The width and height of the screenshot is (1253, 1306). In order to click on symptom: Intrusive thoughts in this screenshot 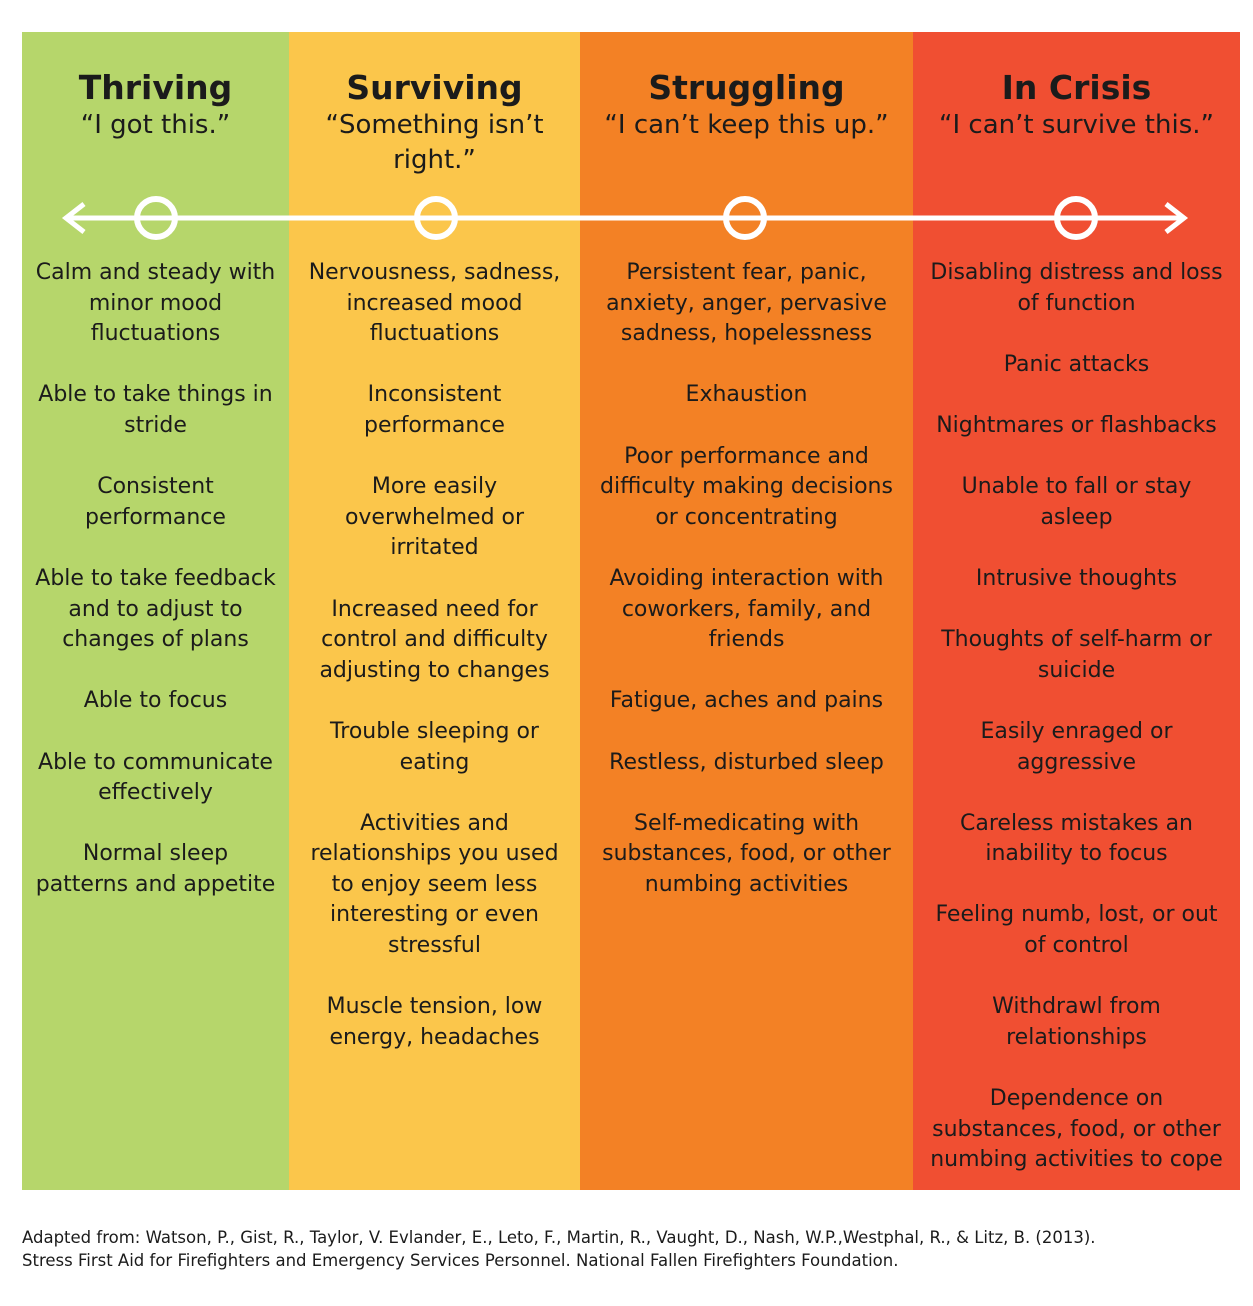, I will do `click(1076, 578)`.